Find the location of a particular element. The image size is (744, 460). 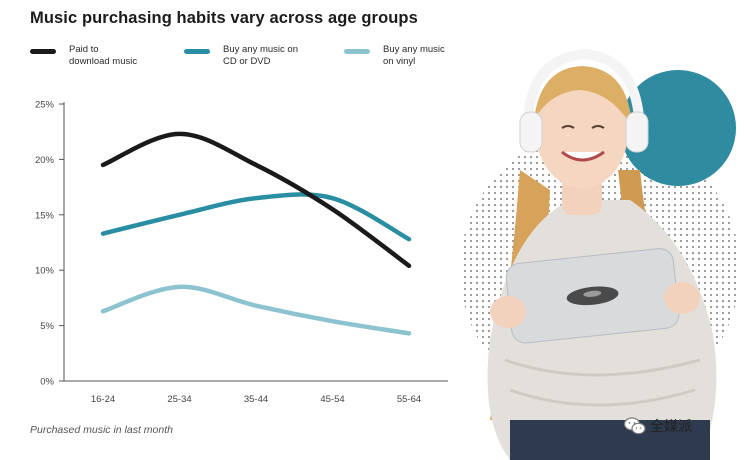

legend-label: Buy any music on vinyl is located at coordinates (414, 55).